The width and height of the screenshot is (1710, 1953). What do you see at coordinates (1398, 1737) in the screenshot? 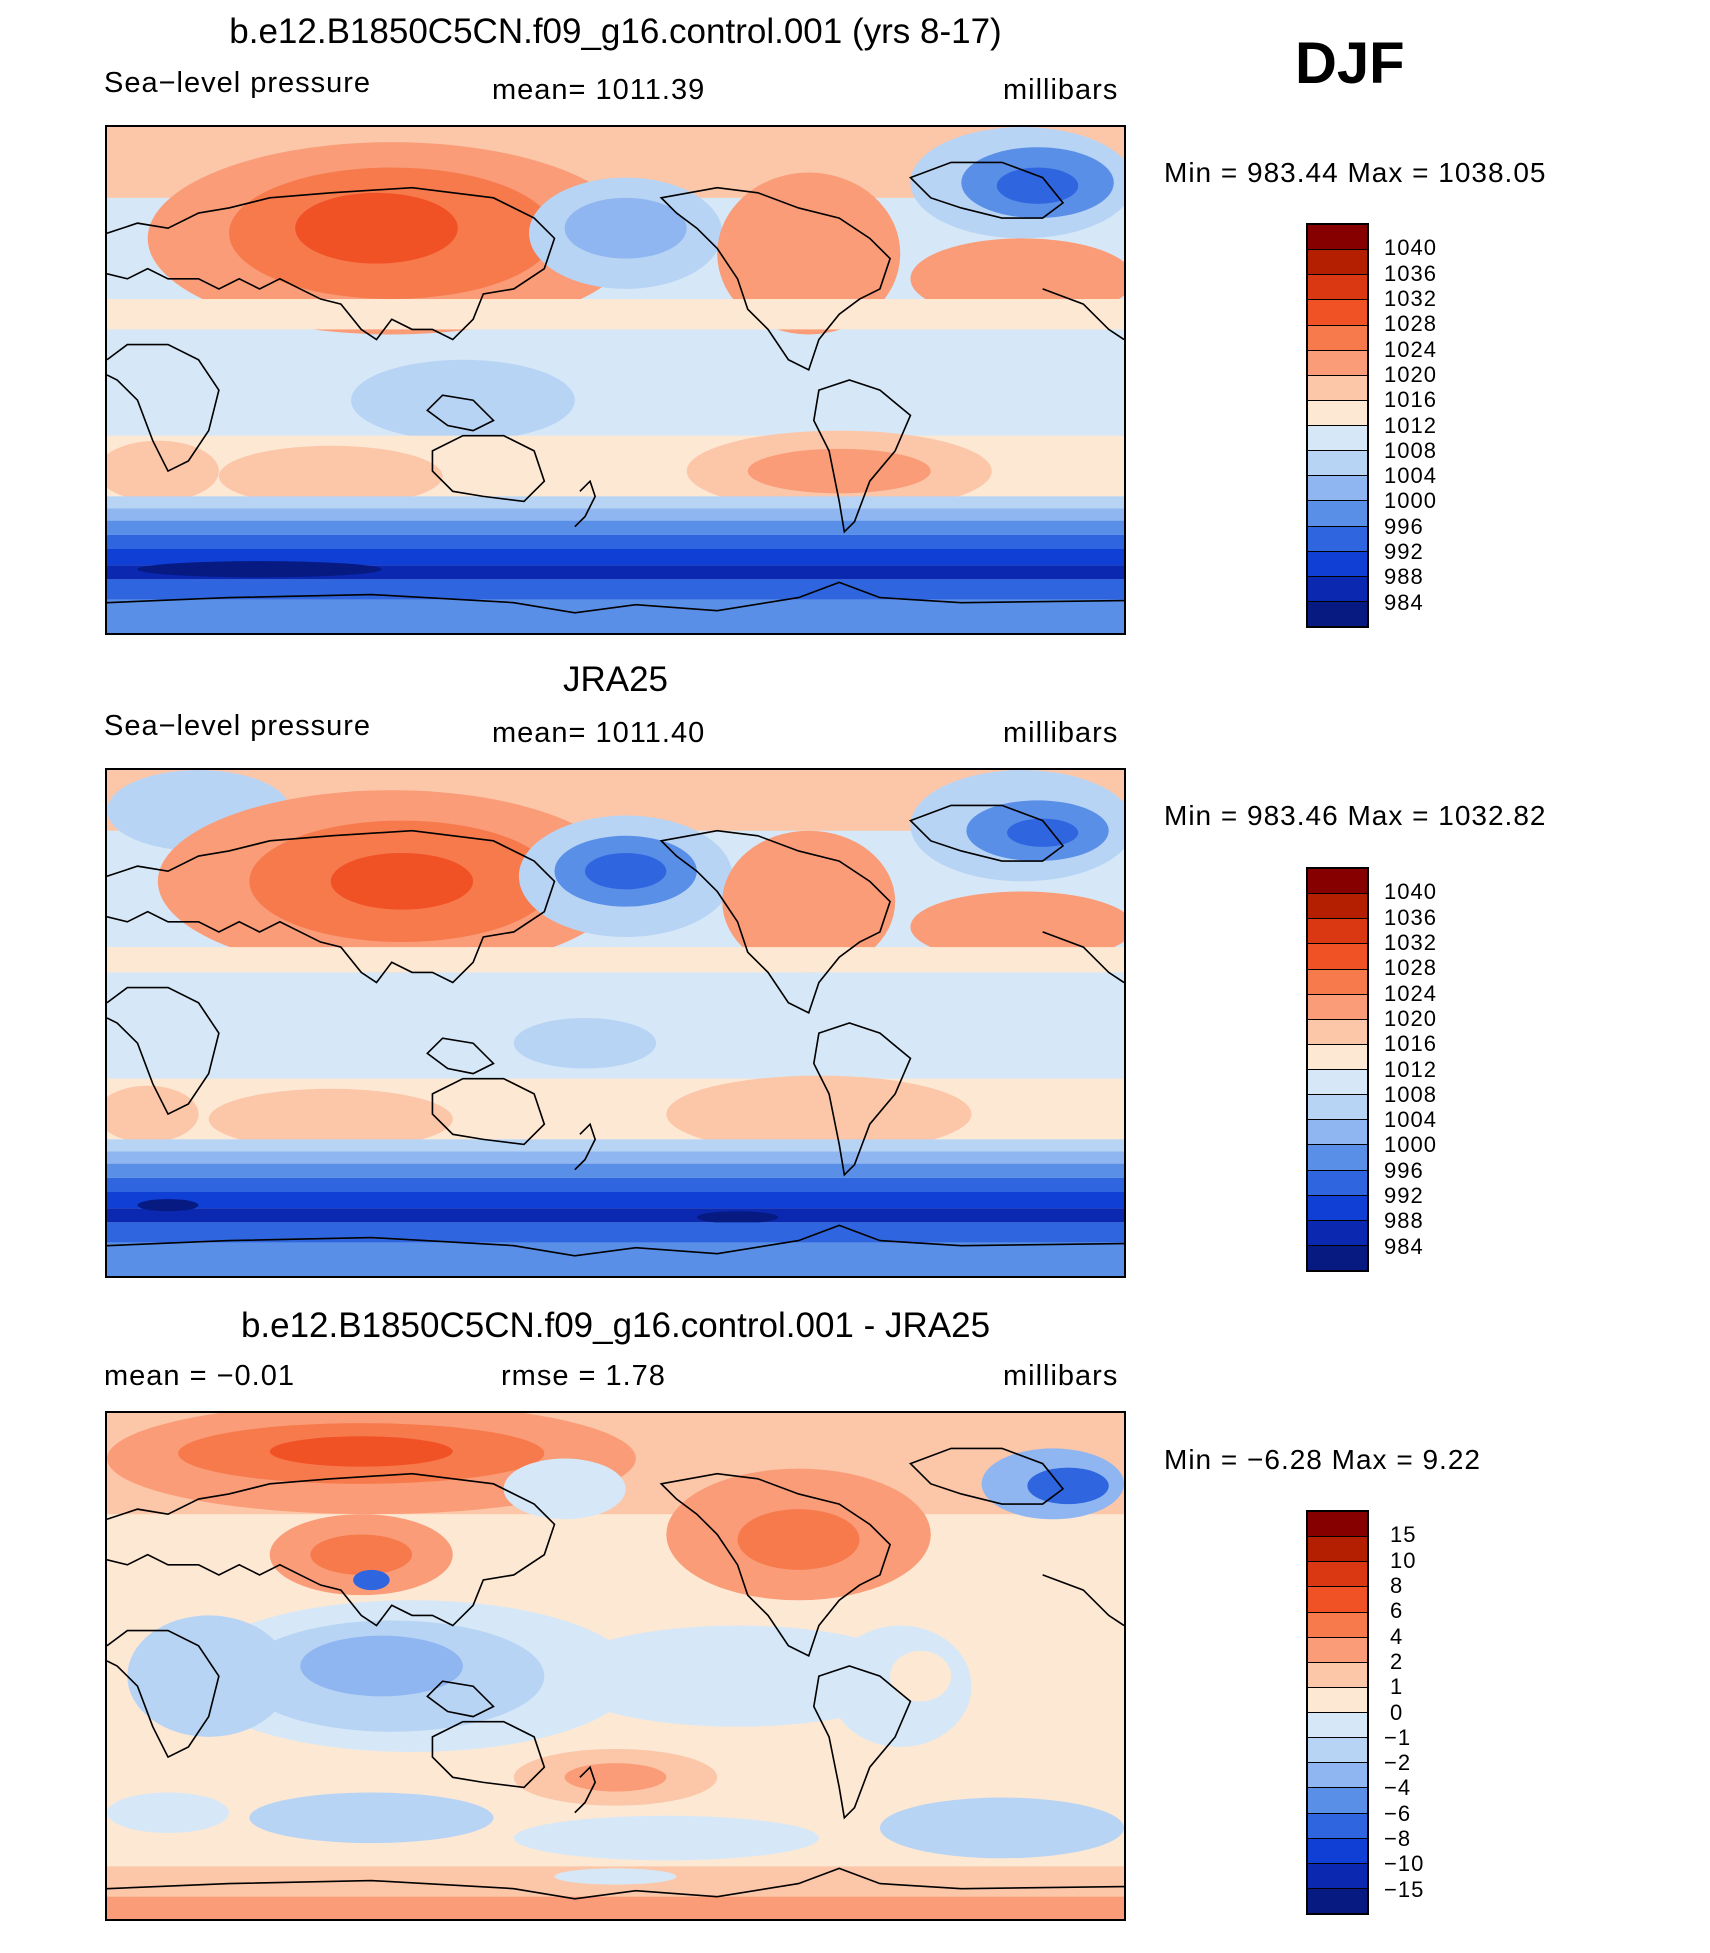
I see `colorbar-label: −1` at bounding box center [1398, 1737].